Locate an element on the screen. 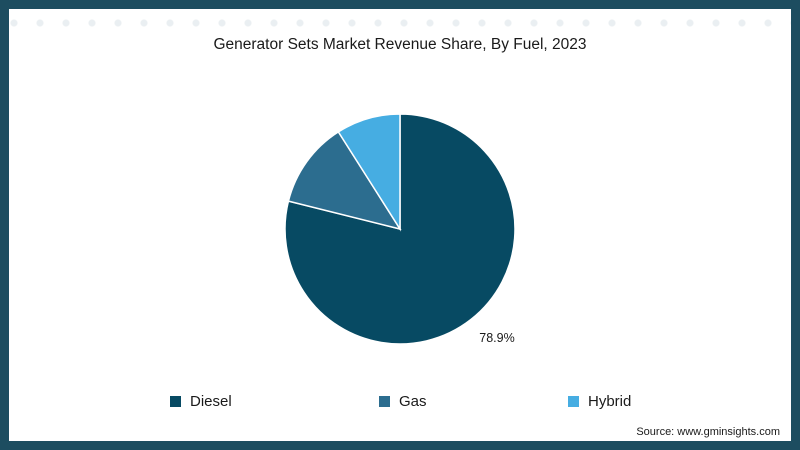 Image resolution: width=800 pixels, height=450 pixels. legend-item-gas: Gas is located at coordinates (403, 401).